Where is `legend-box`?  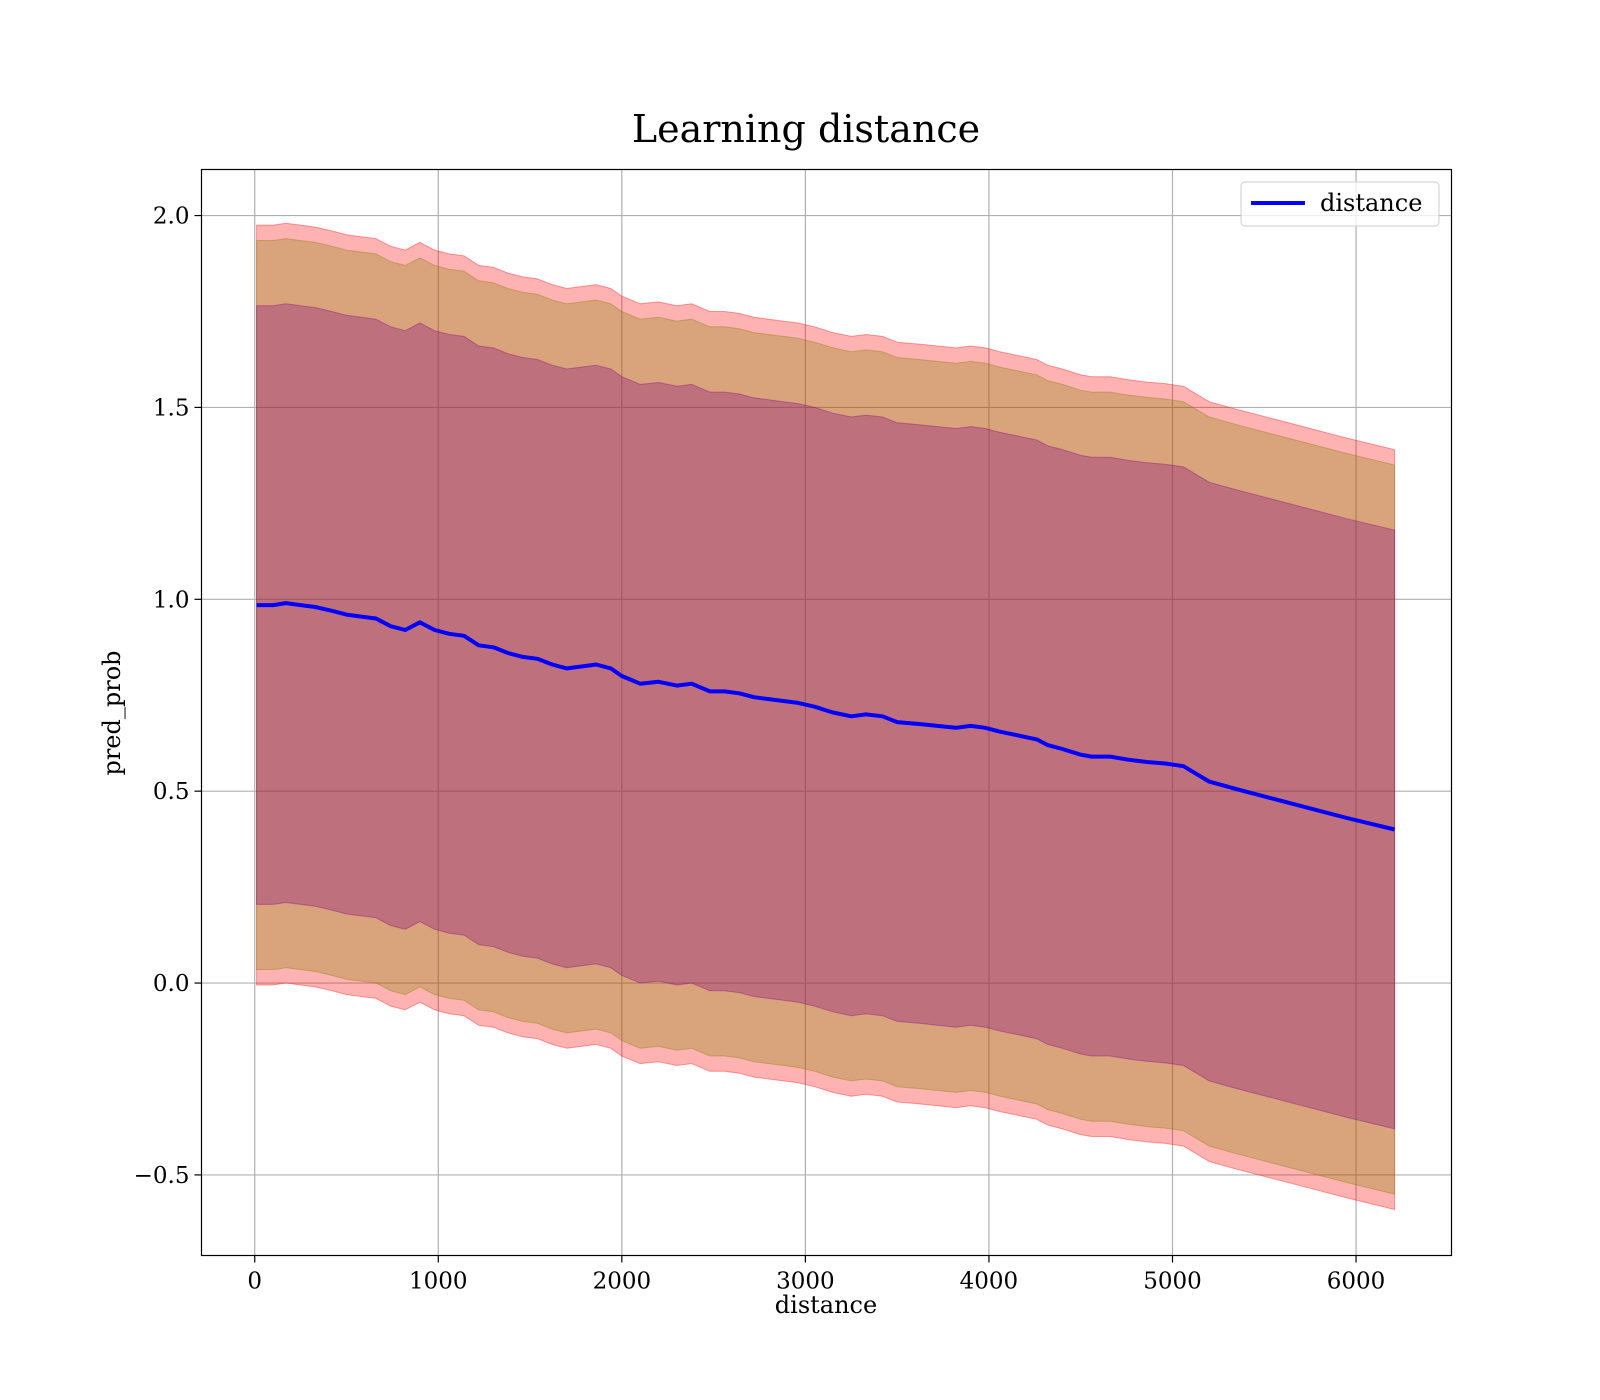 legend-box is located at coordinates (1340, 204).